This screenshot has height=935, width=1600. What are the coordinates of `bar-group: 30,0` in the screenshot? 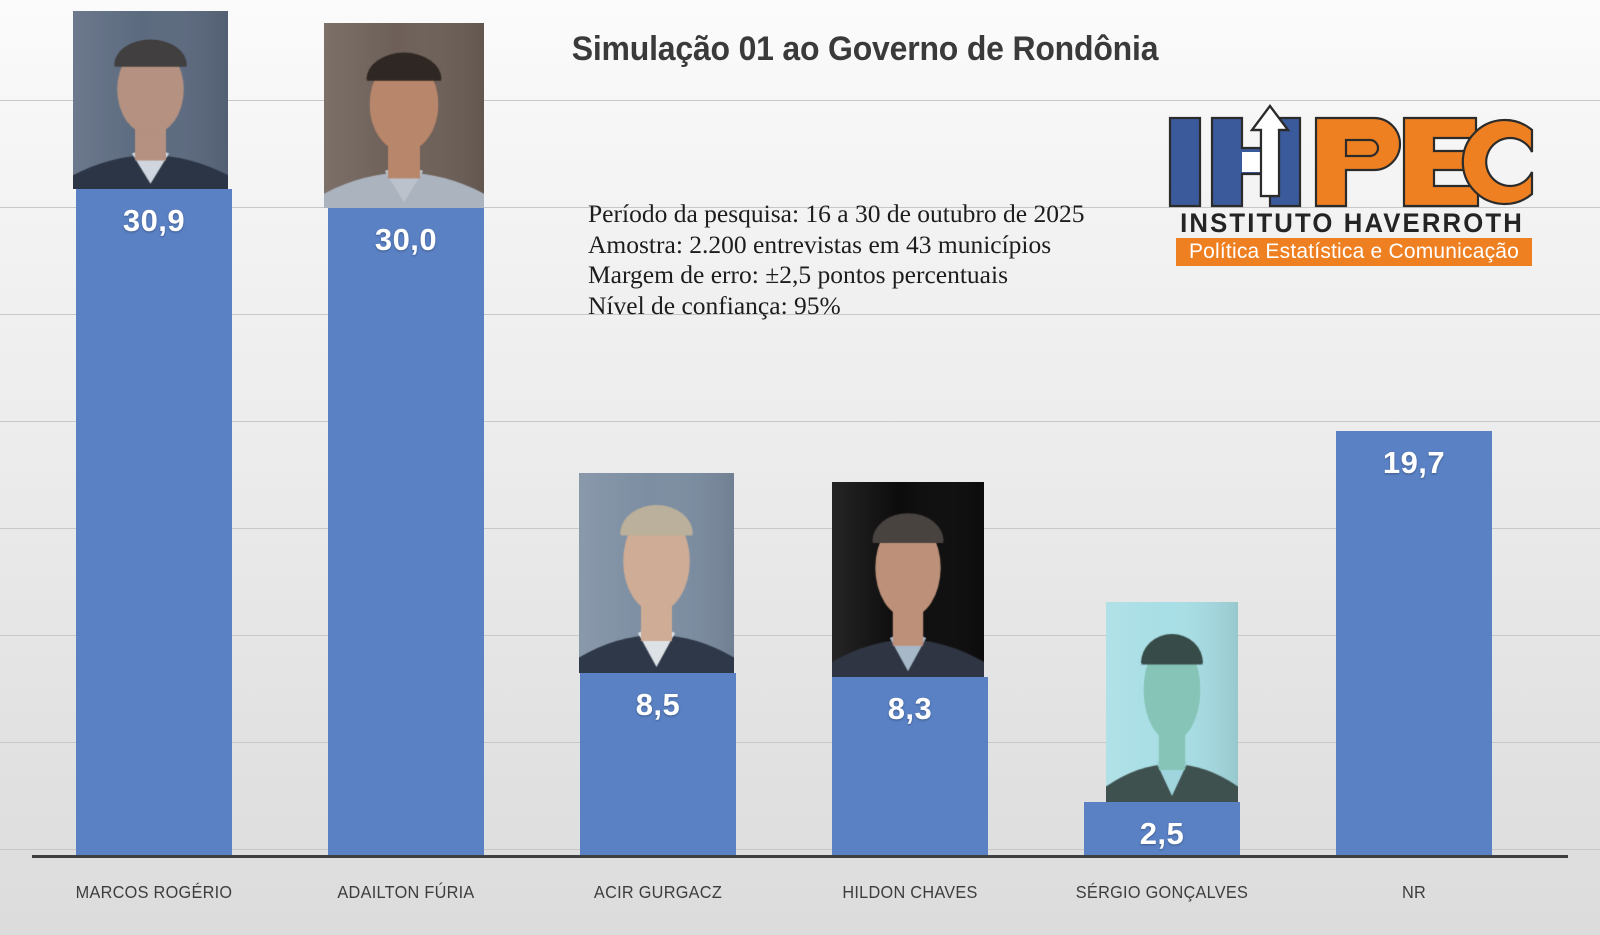 It's located at (404, 428).